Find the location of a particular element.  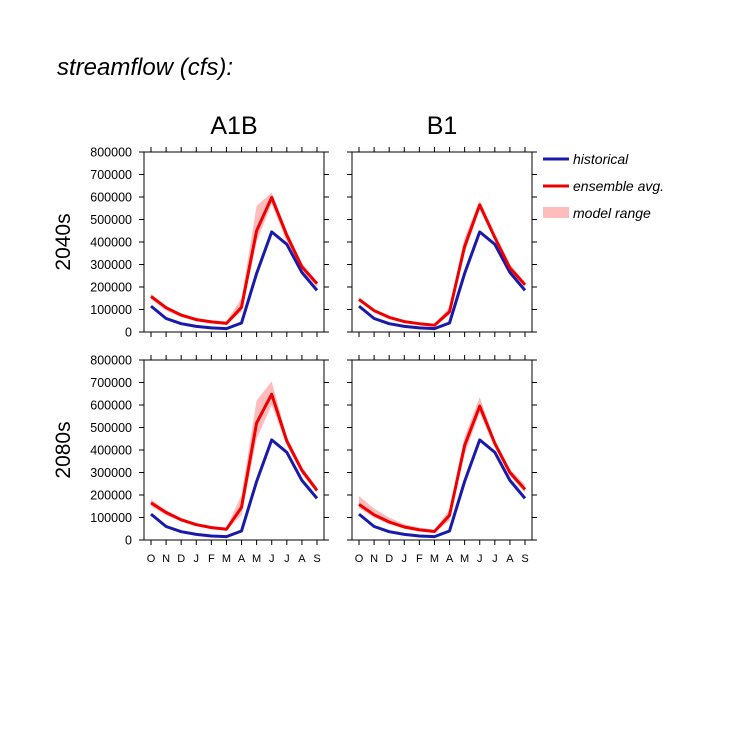

historical-line-2080s-a1b is located at coordinates (234, 488).